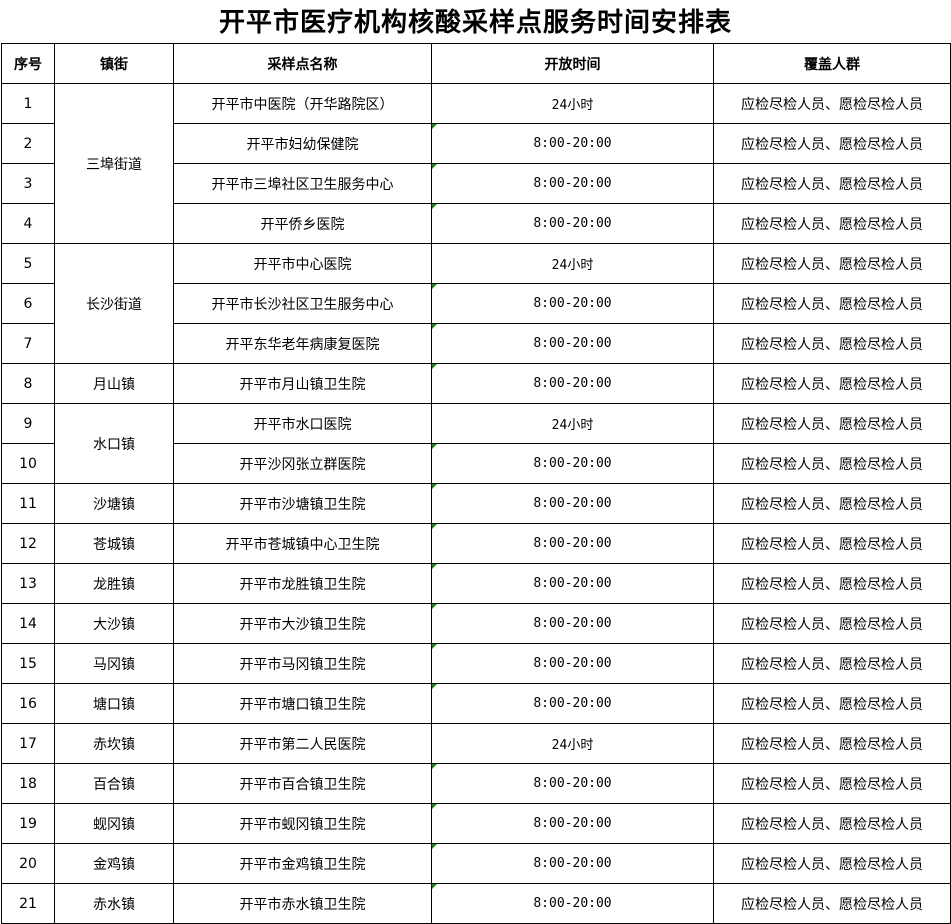 The image size is (951, 924). I want to click on cell-no: 8, so click(28, 383).